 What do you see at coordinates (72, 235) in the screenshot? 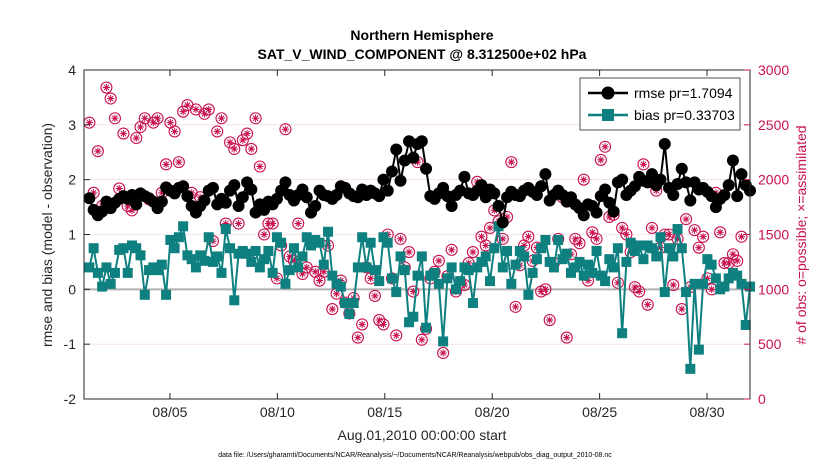
I see `y-left-tick-label: 1` at bounding box center [72, 235].